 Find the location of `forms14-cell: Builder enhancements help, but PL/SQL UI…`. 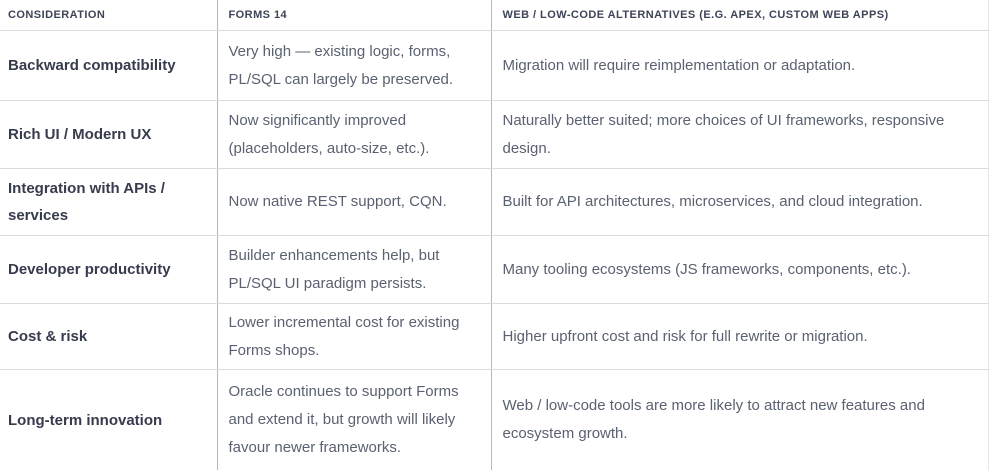

forms14-cell: Builder enhancements help, but PL/SQL UI… is located at coordinates (354, 270).